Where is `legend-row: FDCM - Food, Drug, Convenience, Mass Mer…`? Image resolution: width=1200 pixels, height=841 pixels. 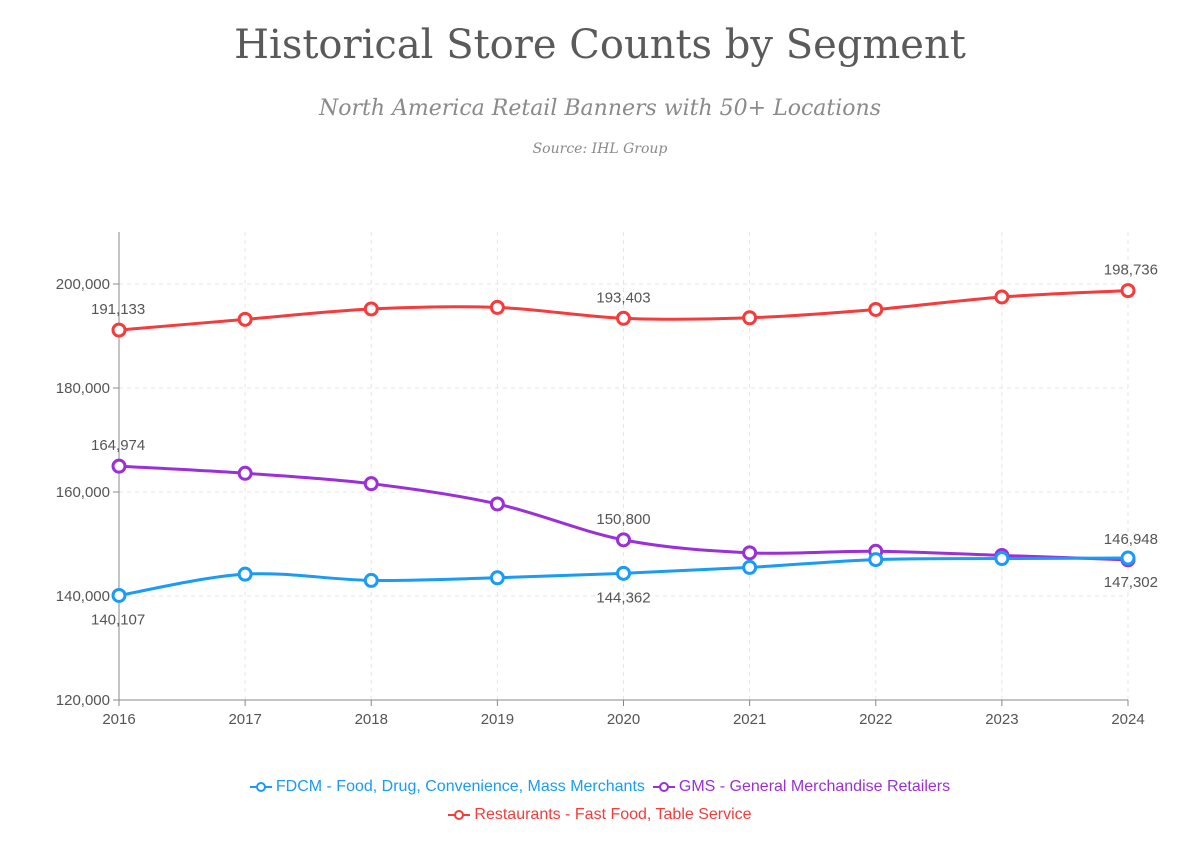
legend-row: FDCM - Food, Drug, Convenience, Mass Mer… is located at coordinates (600, 788).